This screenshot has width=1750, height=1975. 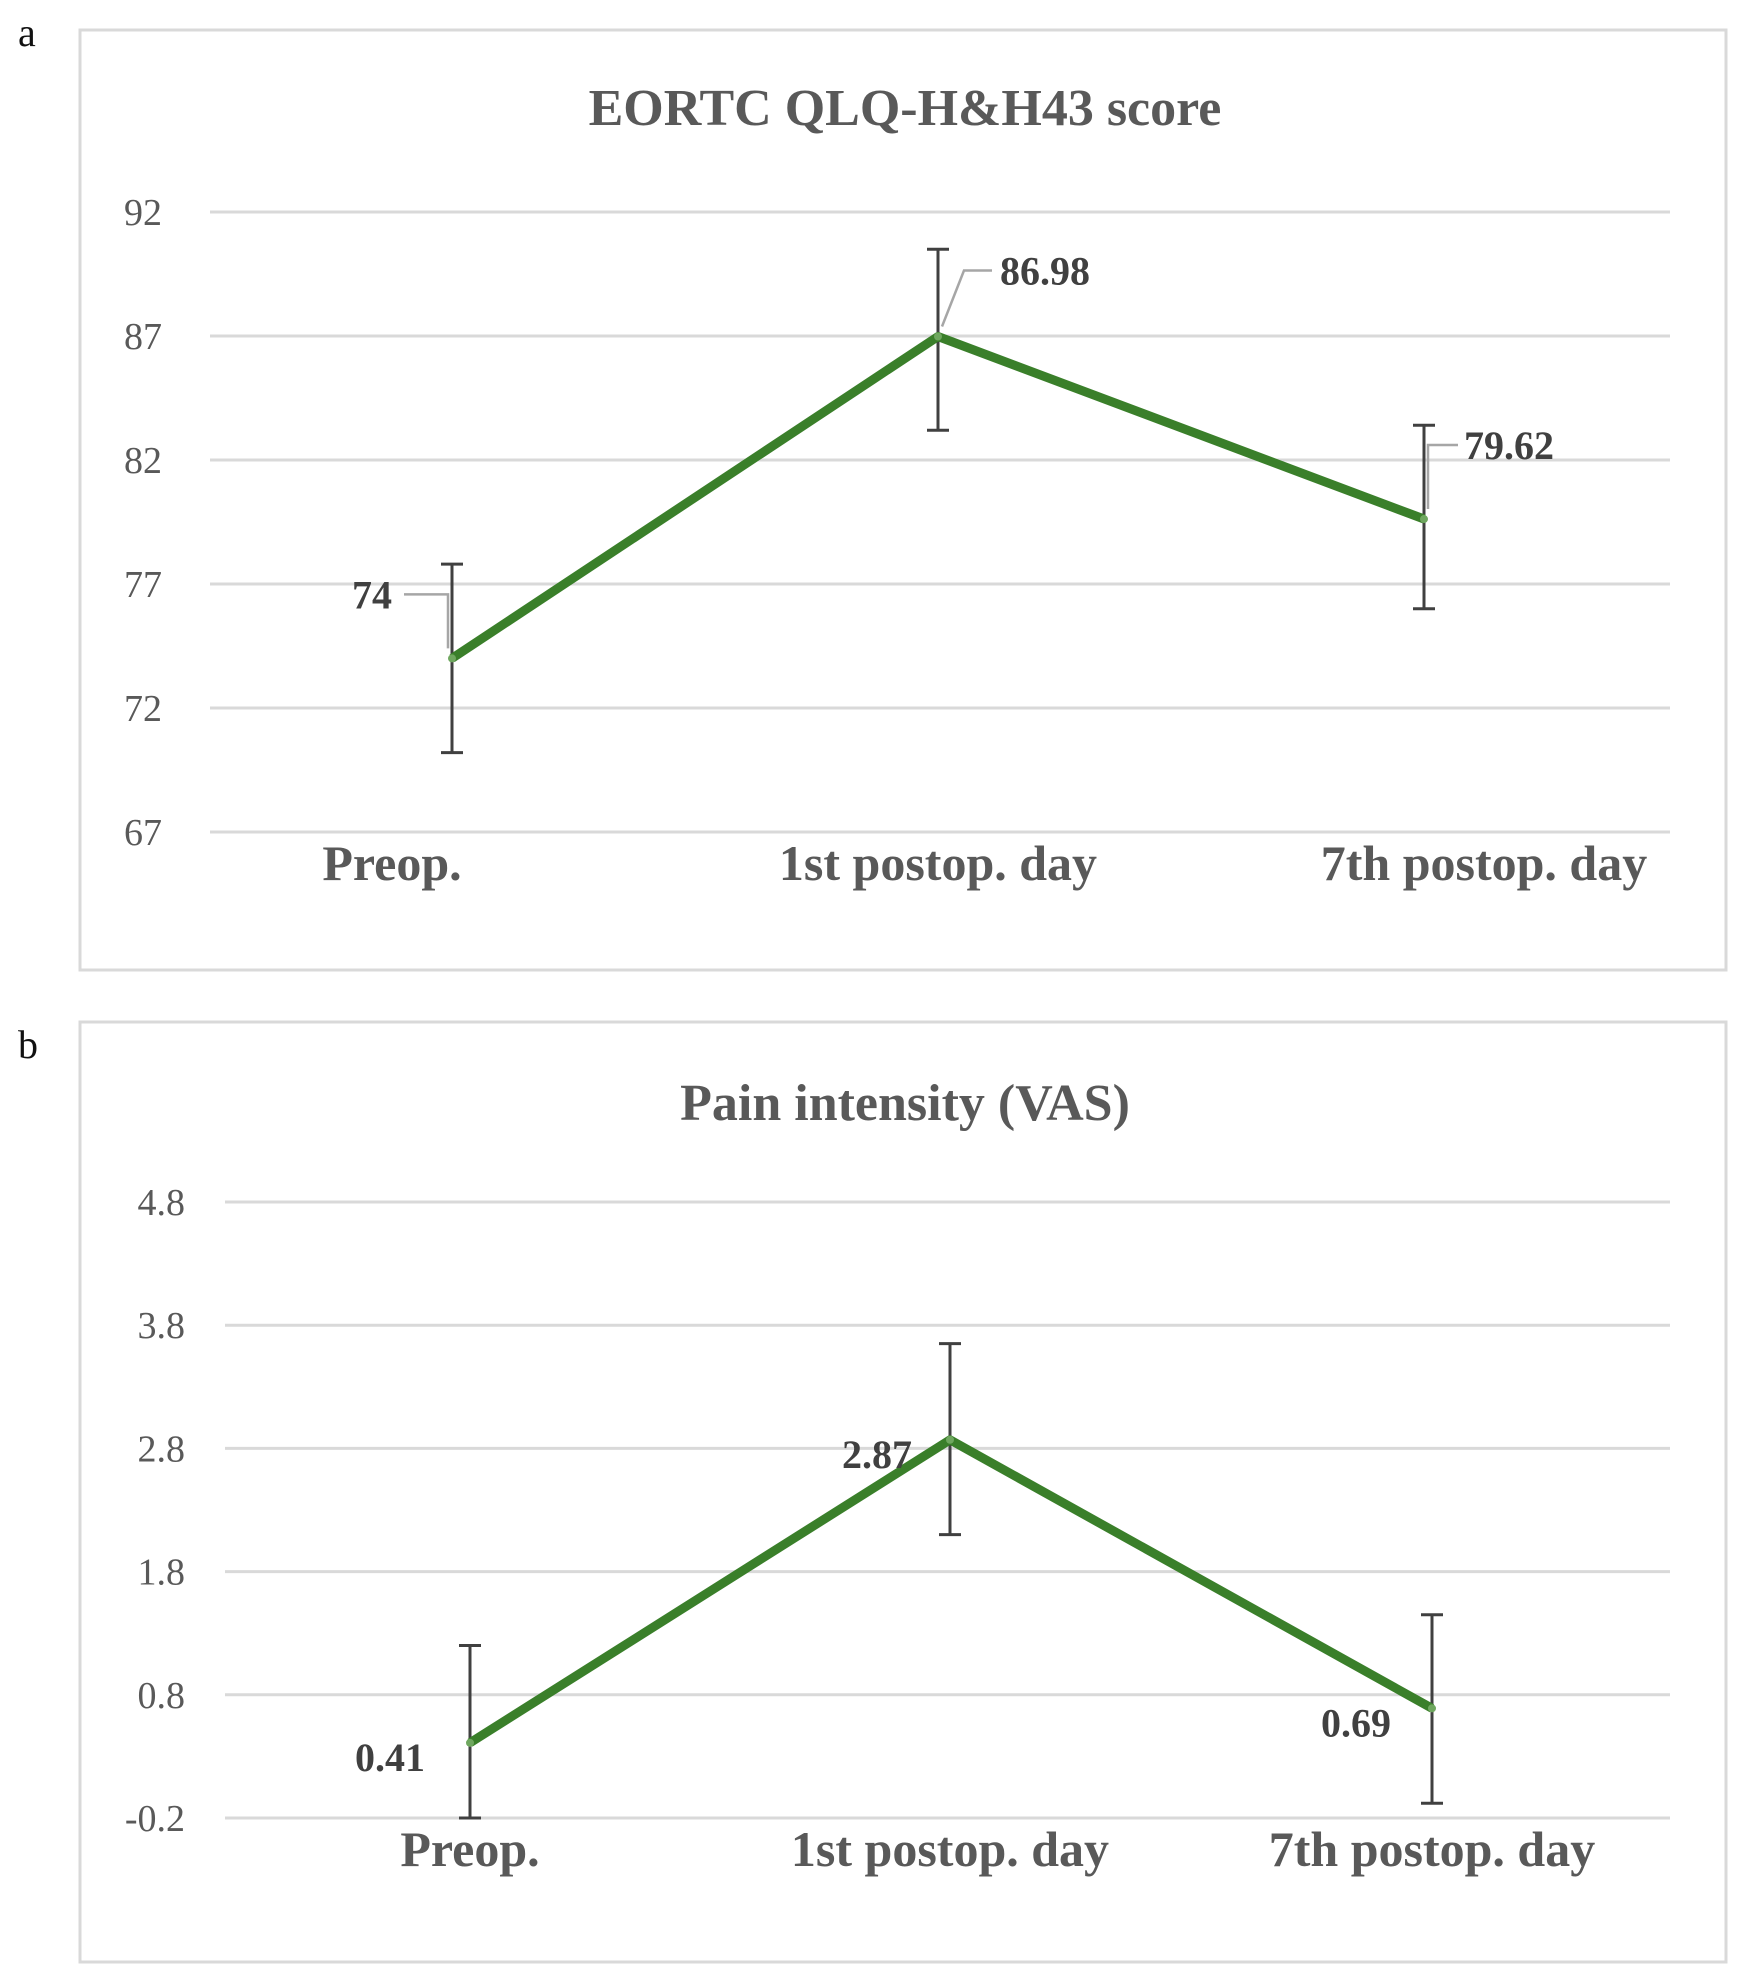 I want to click on y-tick-label: 0.8, so click(x=162, y=1696).